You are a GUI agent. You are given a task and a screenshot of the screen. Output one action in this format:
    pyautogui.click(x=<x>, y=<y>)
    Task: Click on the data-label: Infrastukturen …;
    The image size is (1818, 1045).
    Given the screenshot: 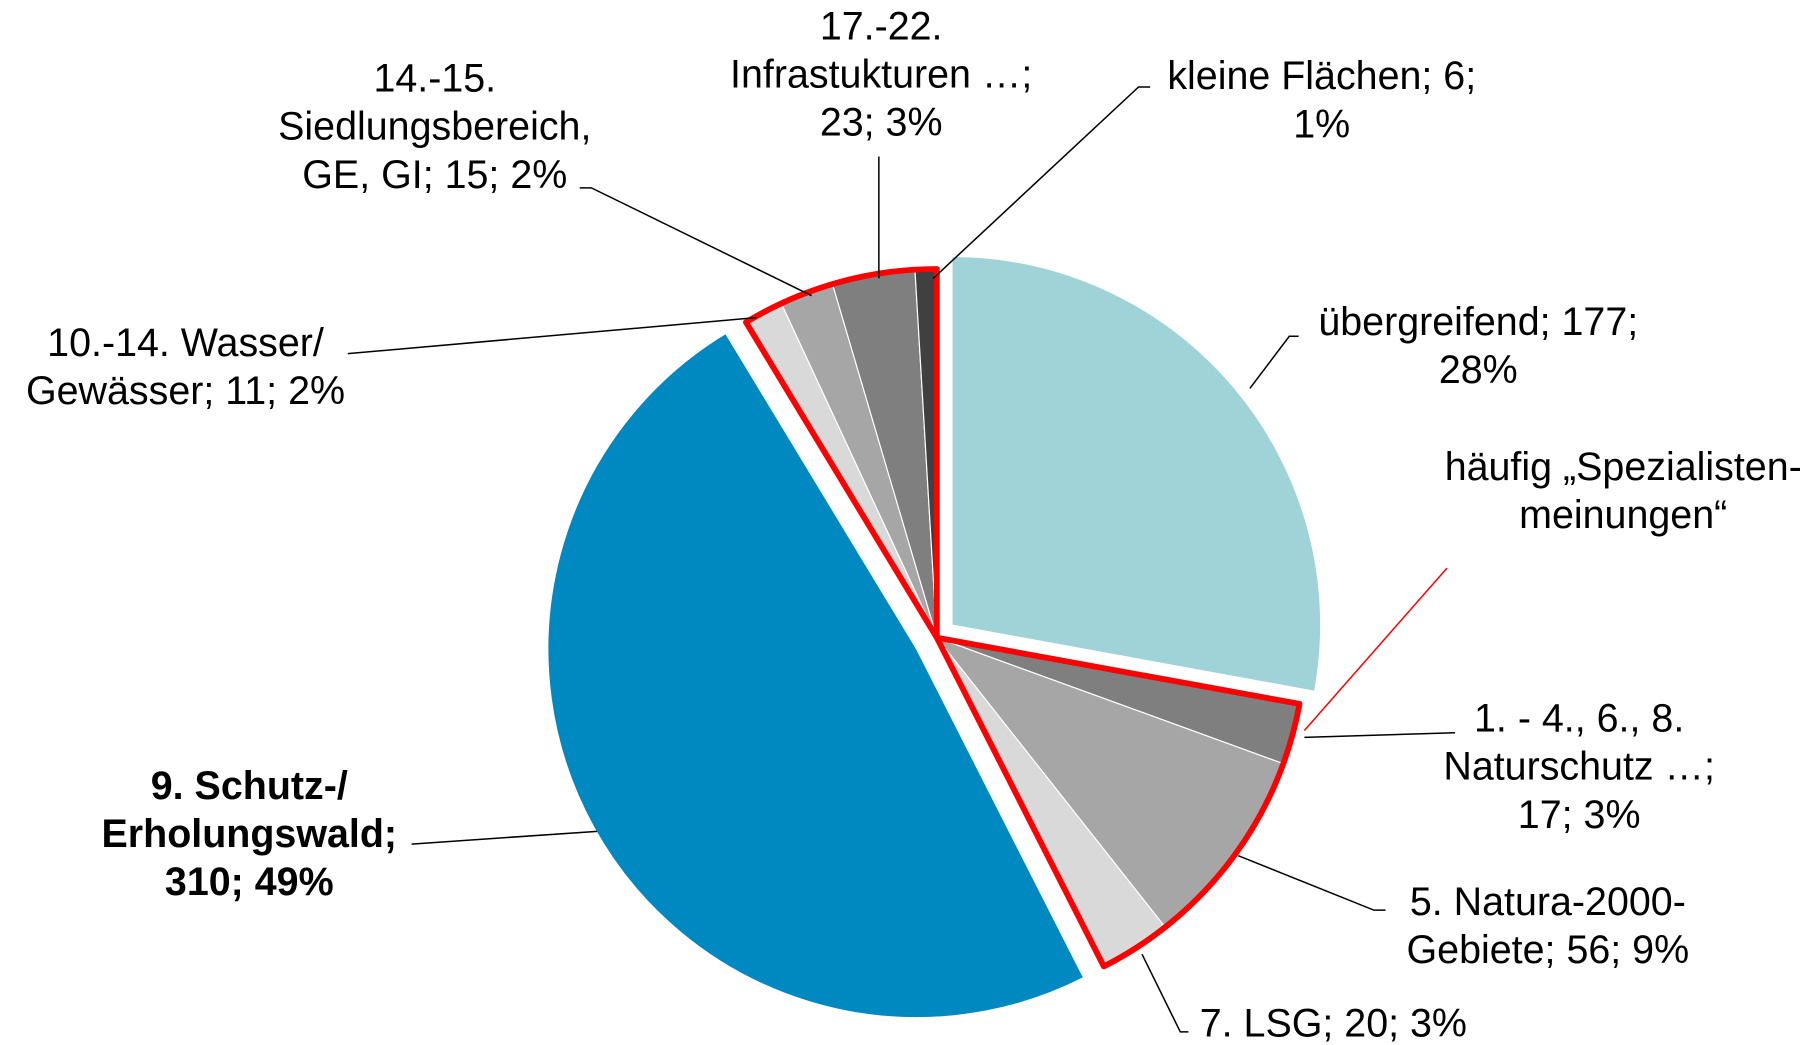 What is the action you would take?
    pyautogui.click(x=881, y=75)
    